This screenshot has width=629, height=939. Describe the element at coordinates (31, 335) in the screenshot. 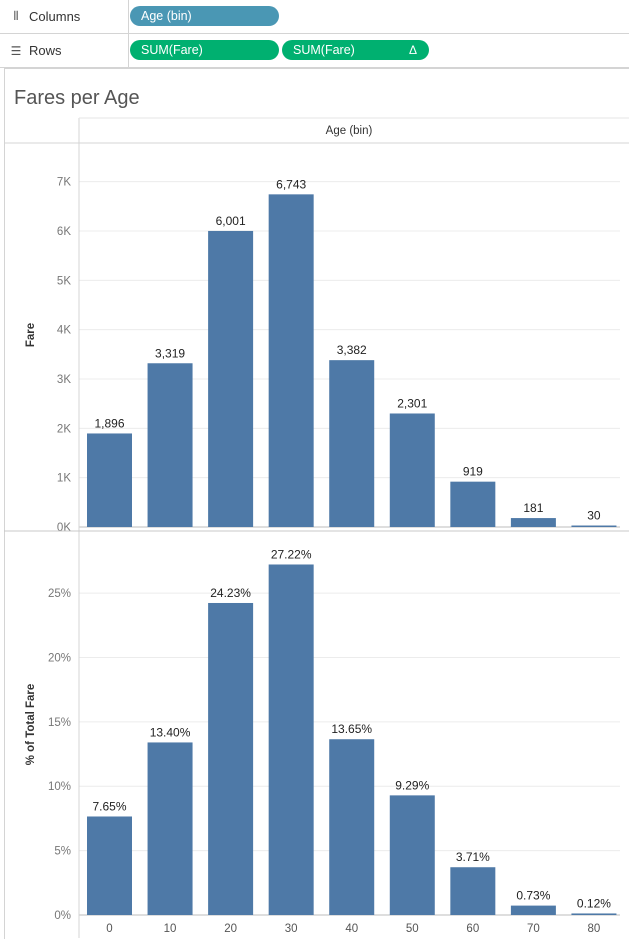

I see `fare-y-axis-title: Fare` at that location.